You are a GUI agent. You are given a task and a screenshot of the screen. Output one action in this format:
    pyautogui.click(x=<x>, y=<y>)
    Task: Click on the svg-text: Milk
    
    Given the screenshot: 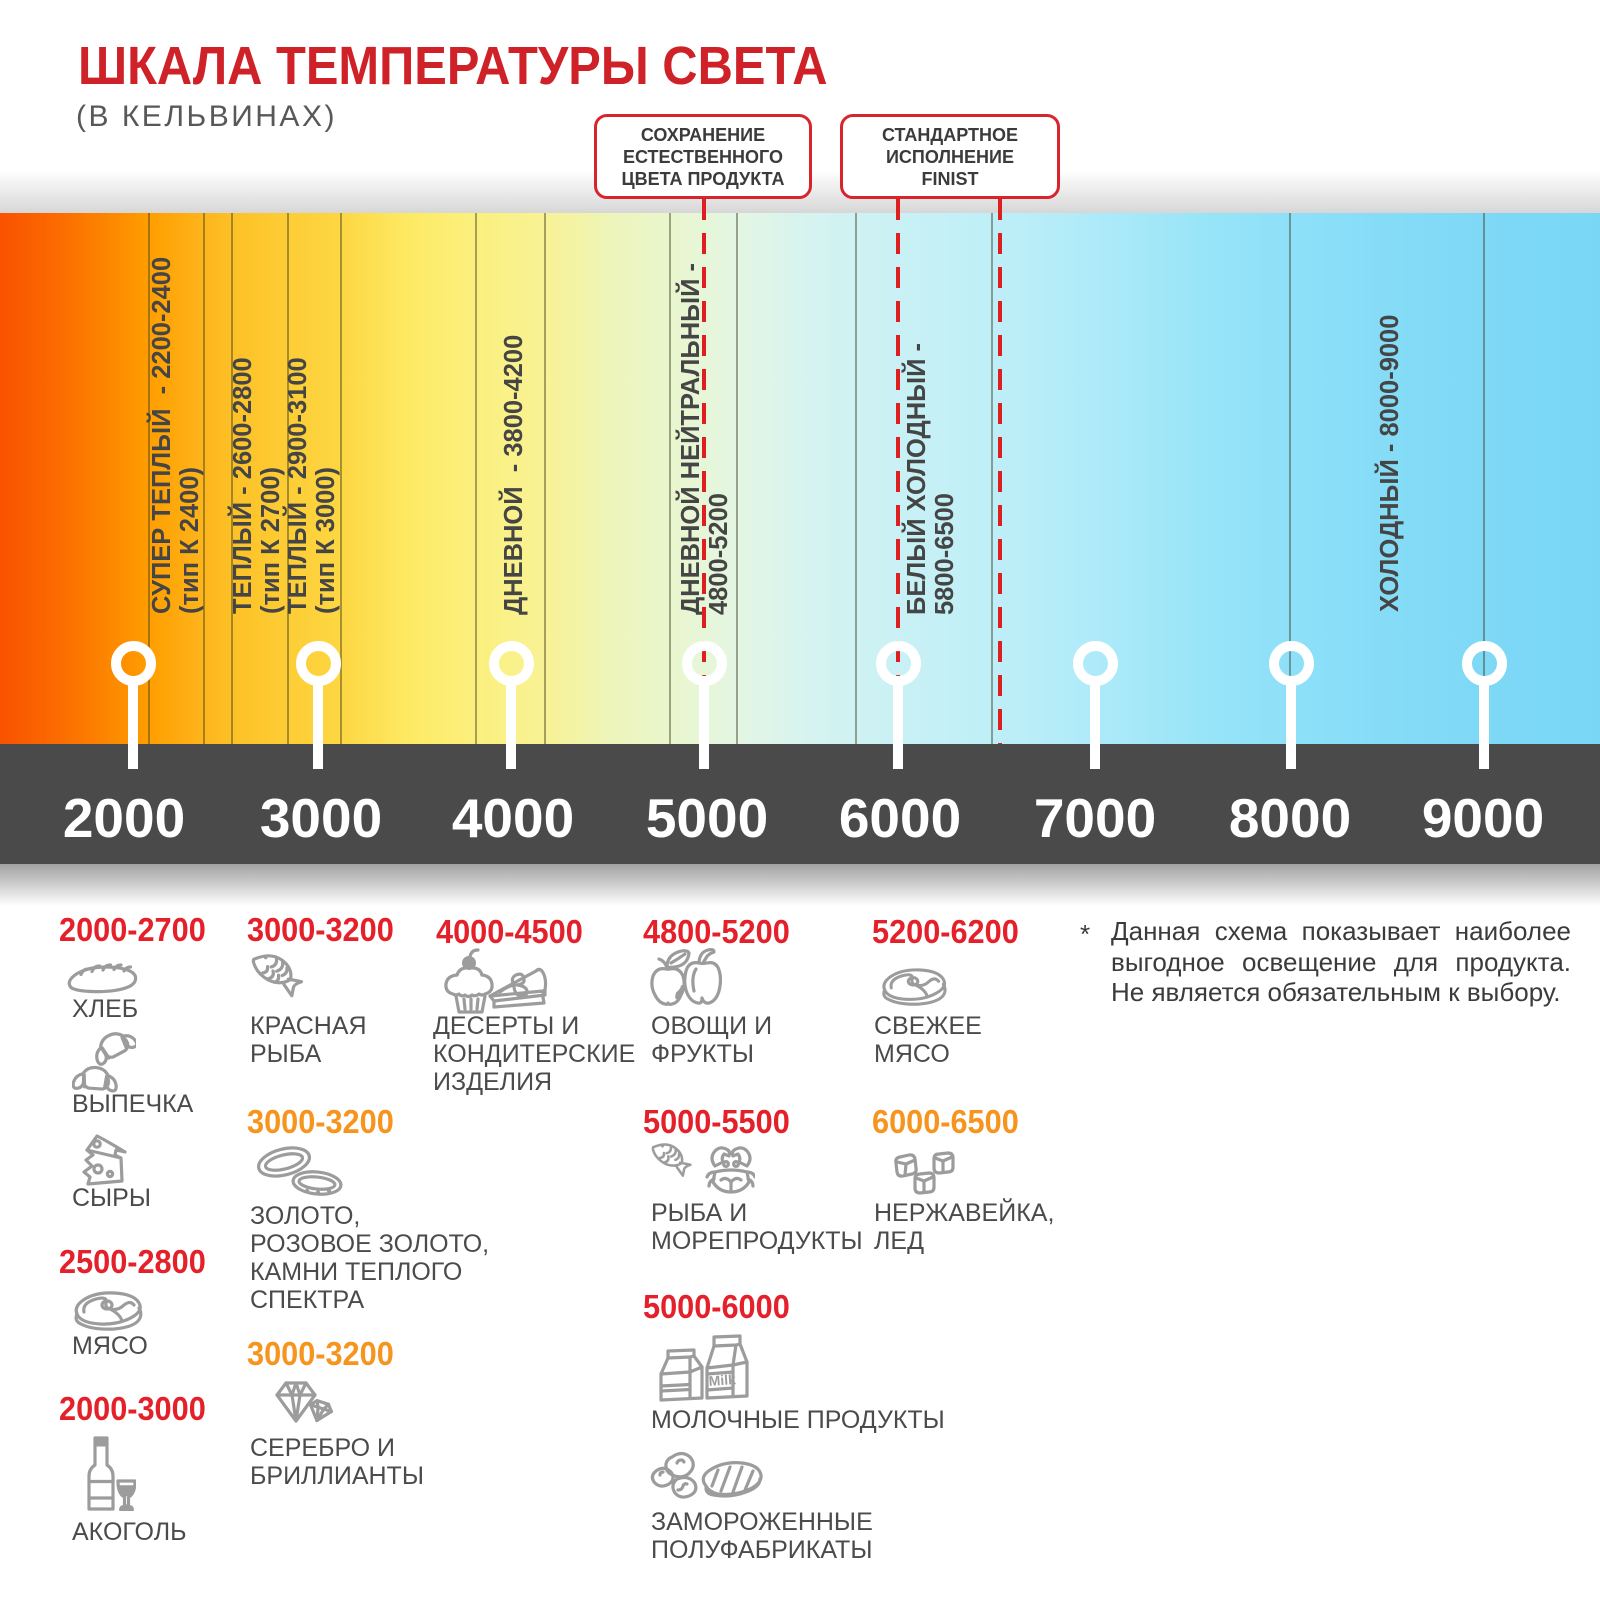 What is the action you would take?
    pyautogui.click(x=722, y=1380)
    